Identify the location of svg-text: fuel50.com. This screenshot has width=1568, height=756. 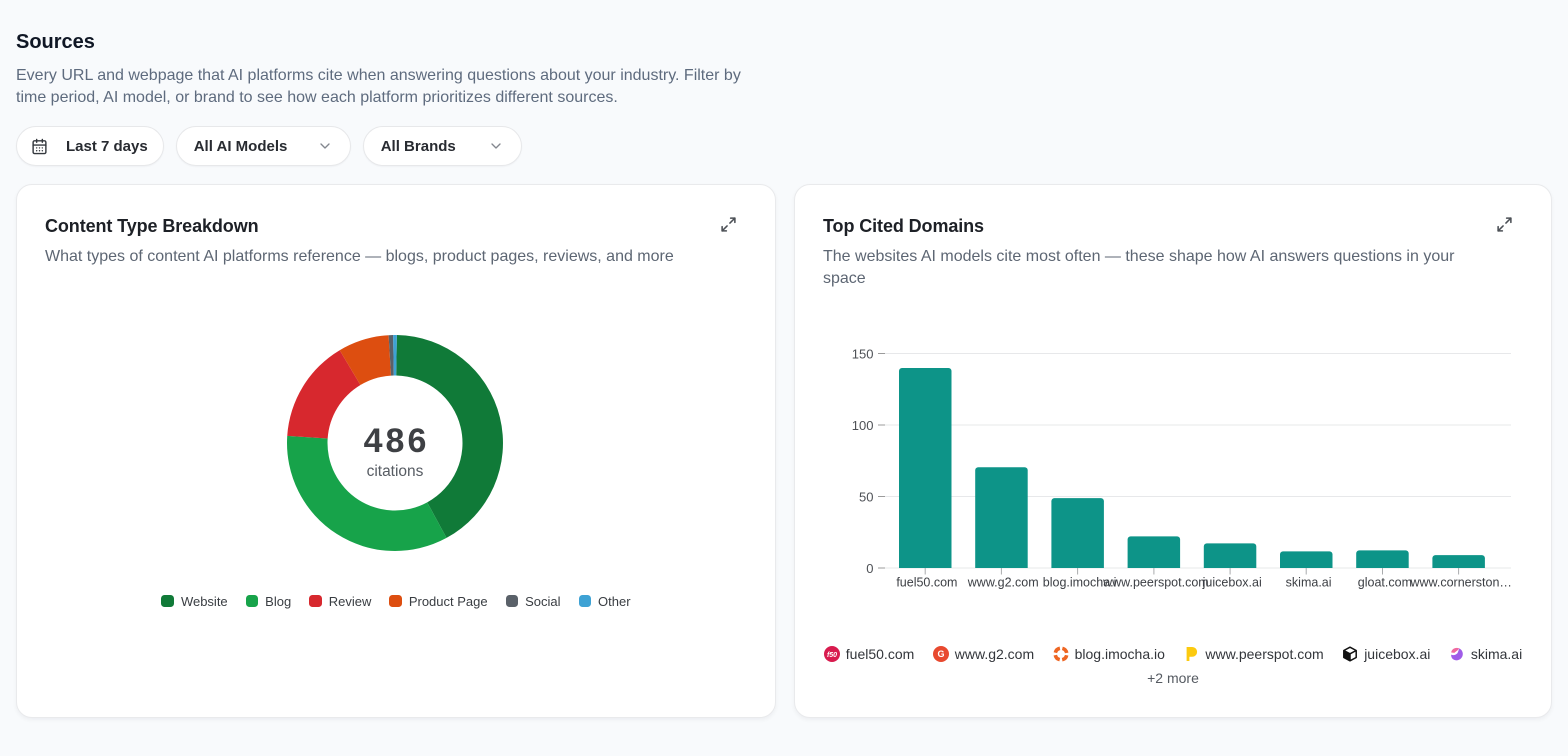
(926, 583).